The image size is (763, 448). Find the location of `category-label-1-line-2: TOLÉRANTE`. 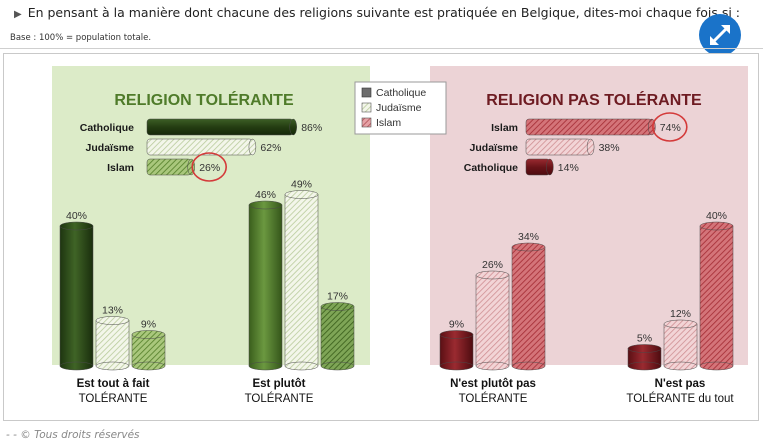

category-label-1-line-2: TOLÉRANTE is located at coordinates (113, 398).